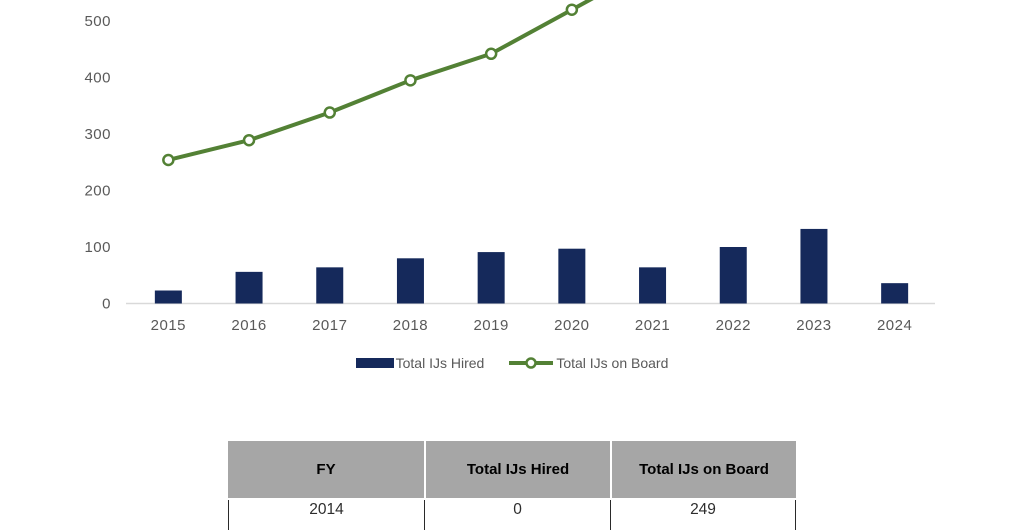 The height and width of the screenshot is (530, 1024). Describe the element at coordinates (329, 325) in the screenshot. I see `x-axis-tick-label: 2017` at that location.